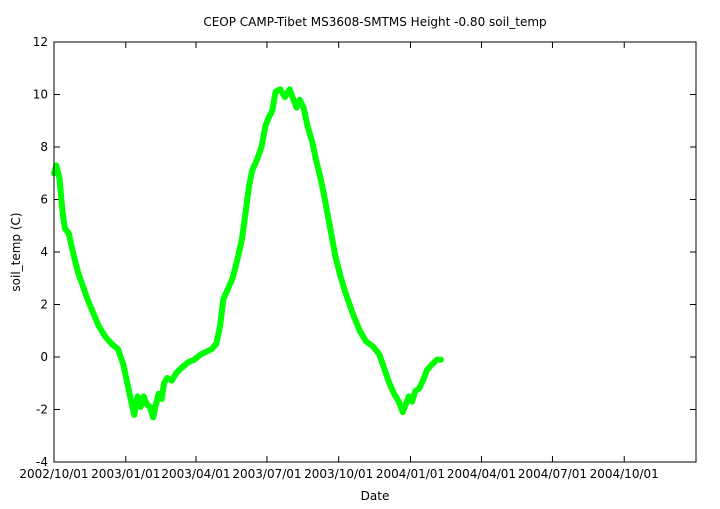 The width and height of the screenshot is (720, 509). Describe the element at coordinates (42, 462) in the screenshot. I see `y-tick-label: -4` at that location.